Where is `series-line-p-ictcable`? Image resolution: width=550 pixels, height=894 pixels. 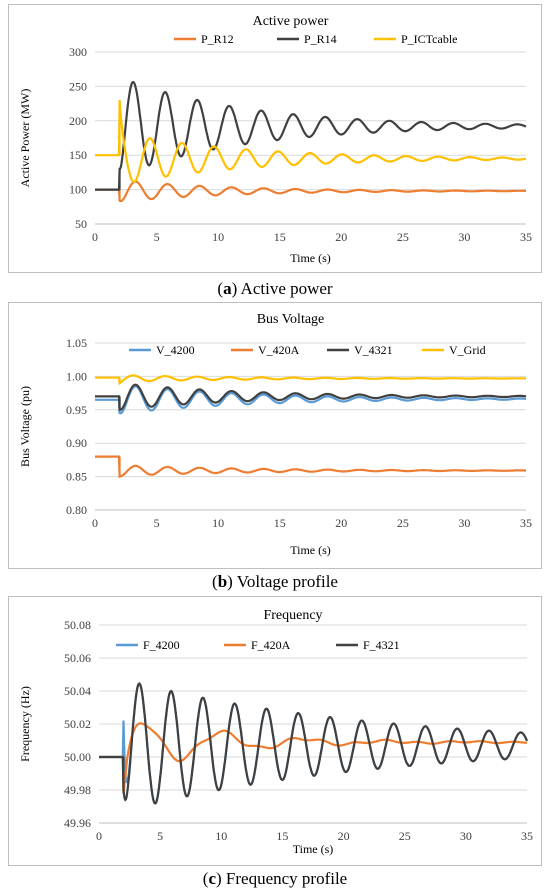 series-line-p-ictcable is located at coordinates (311, 141).